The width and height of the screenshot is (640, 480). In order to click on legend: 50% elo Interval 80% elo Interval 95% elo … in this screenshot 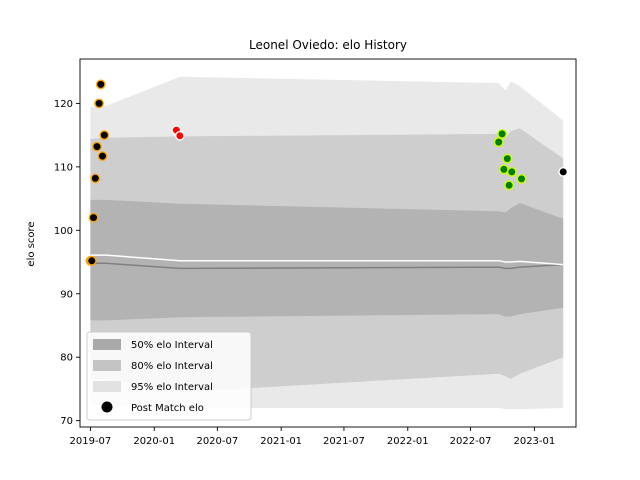, I will do `click(169, 376)`.